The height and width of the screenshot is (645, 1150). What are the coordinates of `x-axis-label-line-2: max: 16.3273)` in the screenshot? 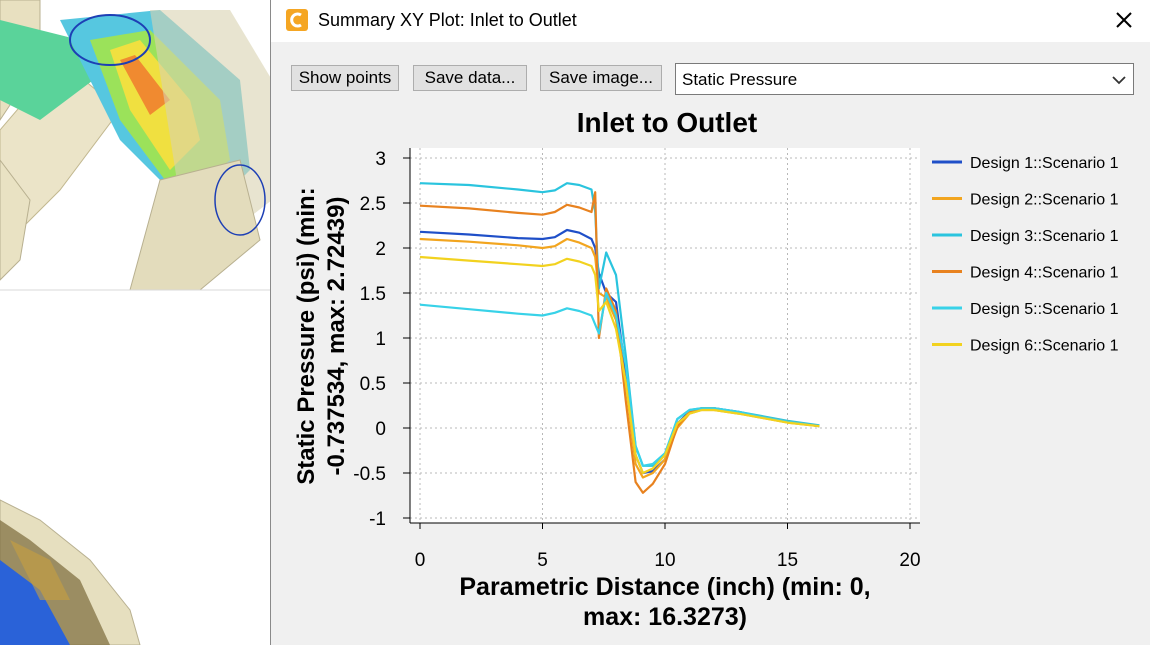 It's located at (665, 617).